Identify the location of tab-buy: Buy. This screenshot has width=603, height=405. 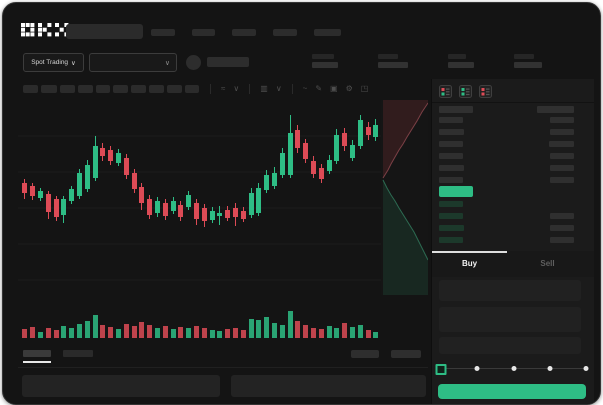
(469, 263).